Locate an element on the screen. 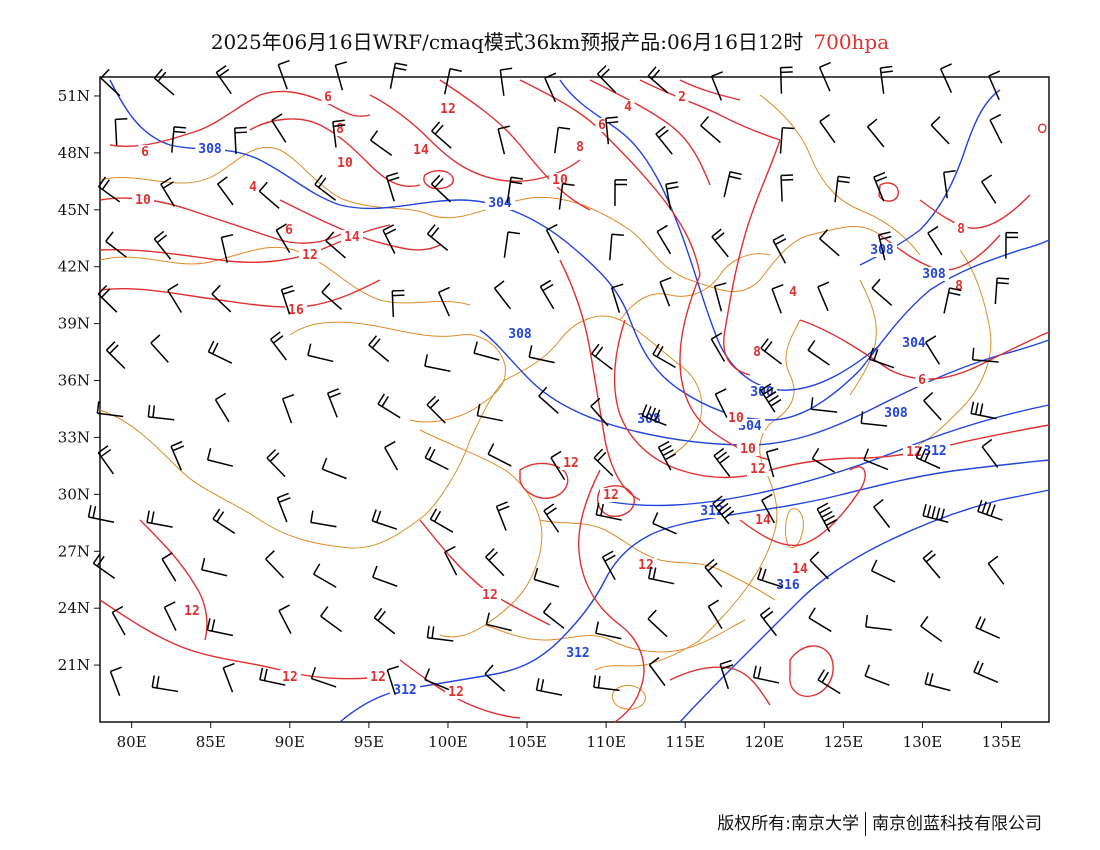 The height and width of the screenshot is (850, 1100). guangxi-boundary is located at coordinates (615, 636).